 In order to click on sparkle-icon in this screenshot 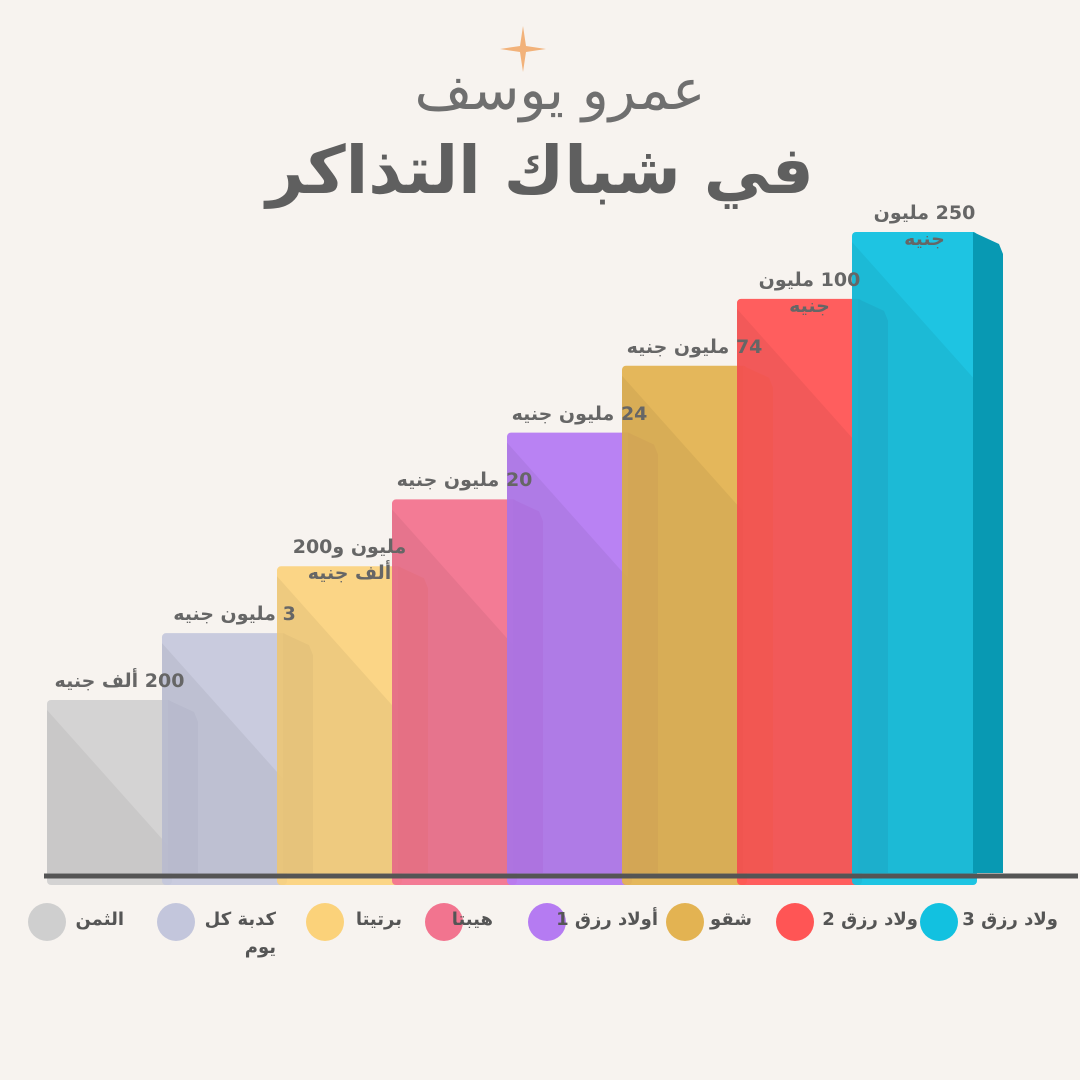, I will do `click(523, 49)`.